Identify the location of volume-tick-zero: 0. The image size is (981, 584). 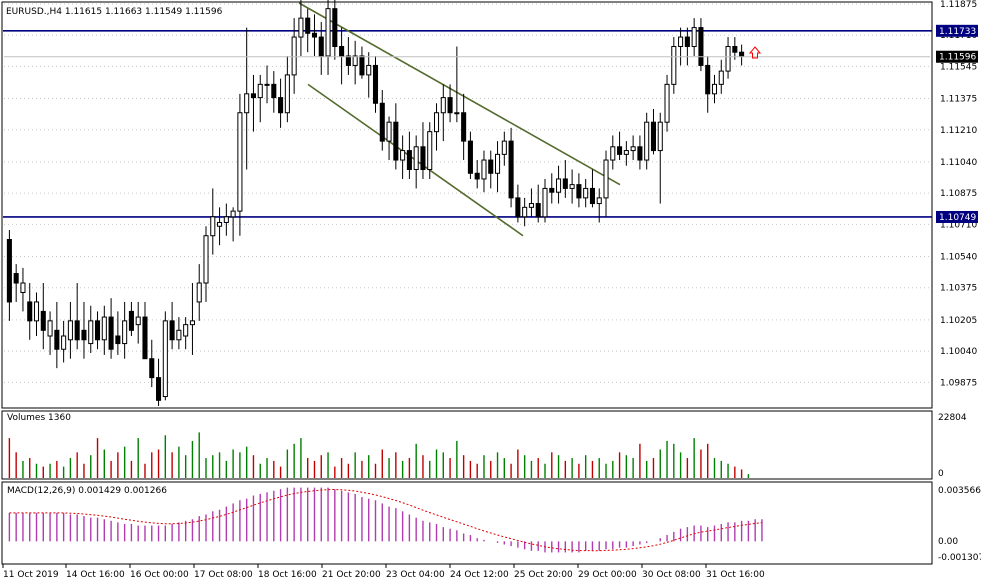
(941, 474).